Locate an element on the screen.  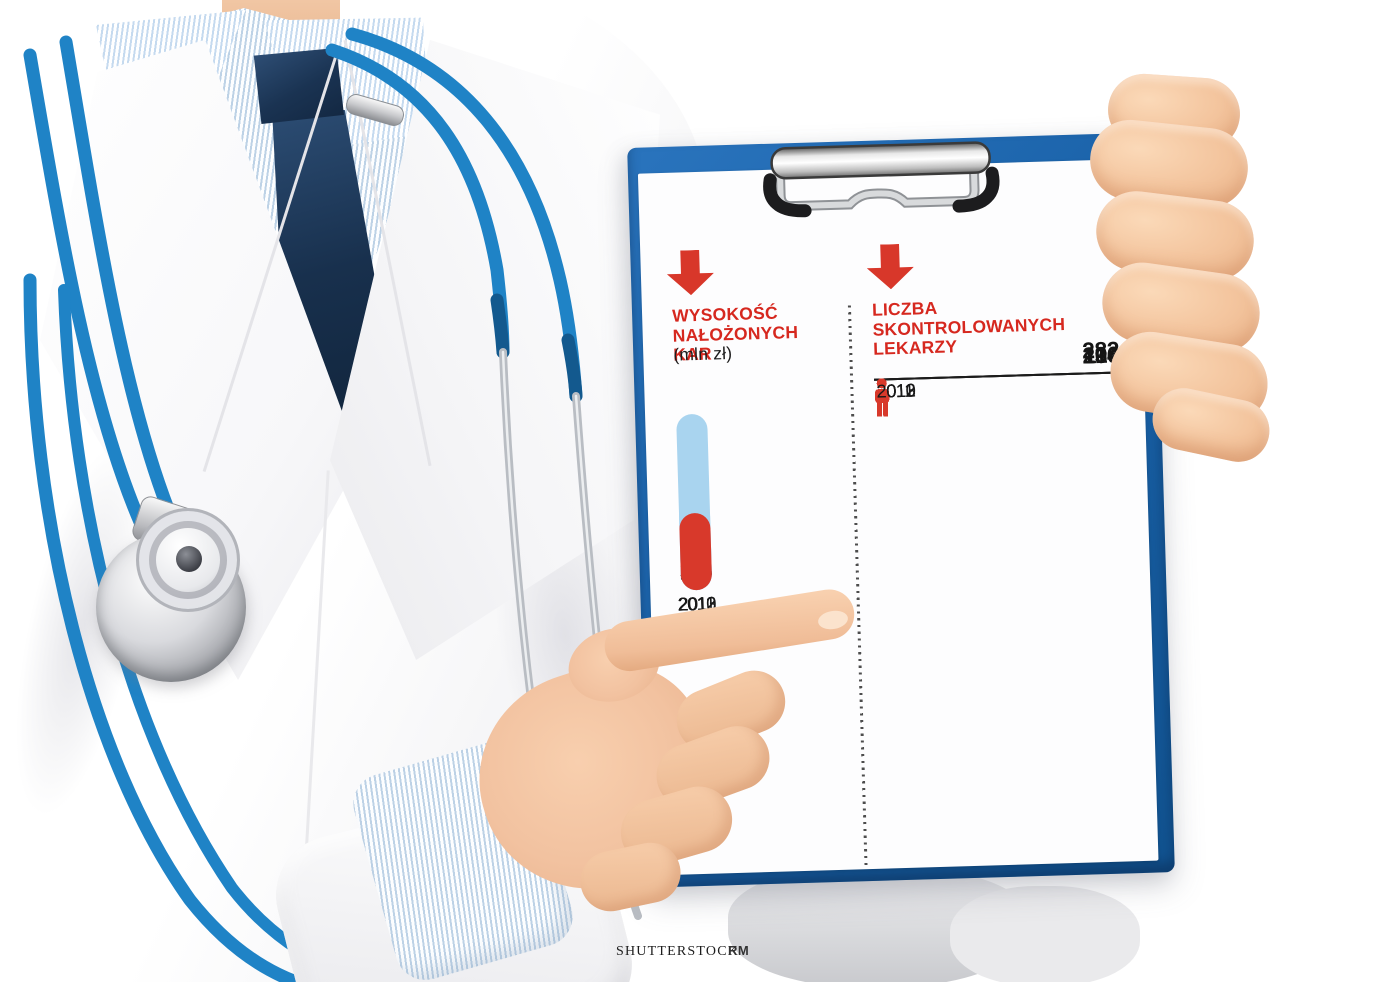
fines-chart-title: WYSOKOŚĆ NAŁOŻONYCH KAR (mln zł) is located at coordinates (735, 334).